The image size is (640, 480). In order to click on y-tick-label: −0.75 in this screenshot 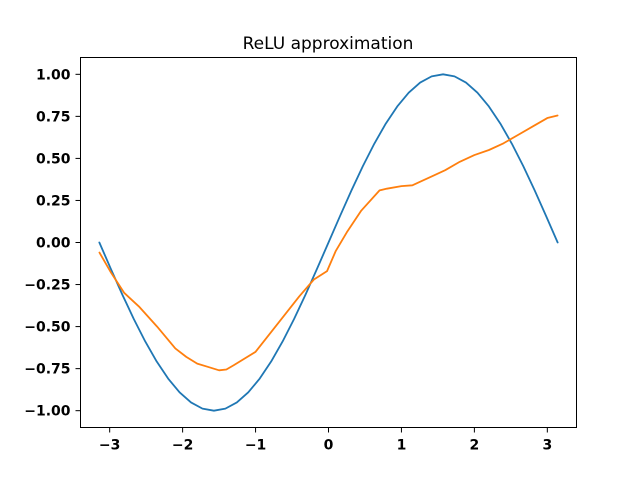, I will do `click(47, 370)`.